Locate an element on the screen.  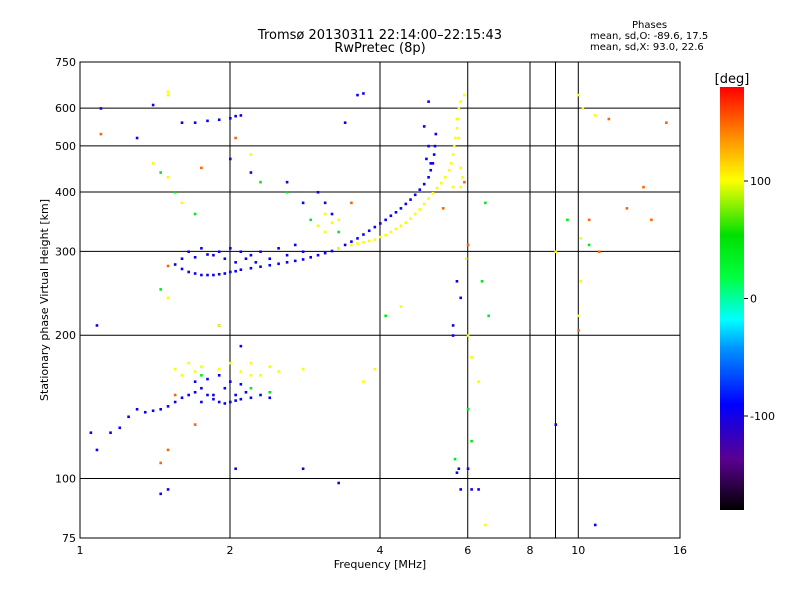
y-tick-label: 400 is located at coordinates (65, 192).